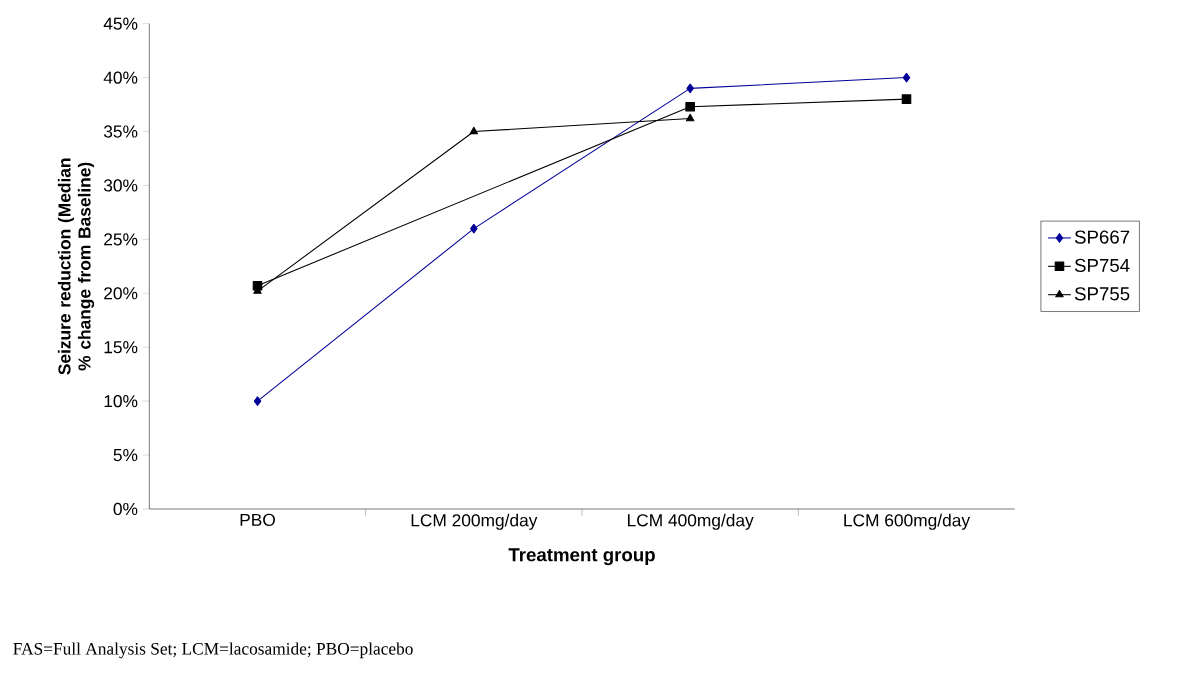 The image size is (1186, 677). I want to click on x-tick-label: LCM 600mg/day, so click(907, 521).